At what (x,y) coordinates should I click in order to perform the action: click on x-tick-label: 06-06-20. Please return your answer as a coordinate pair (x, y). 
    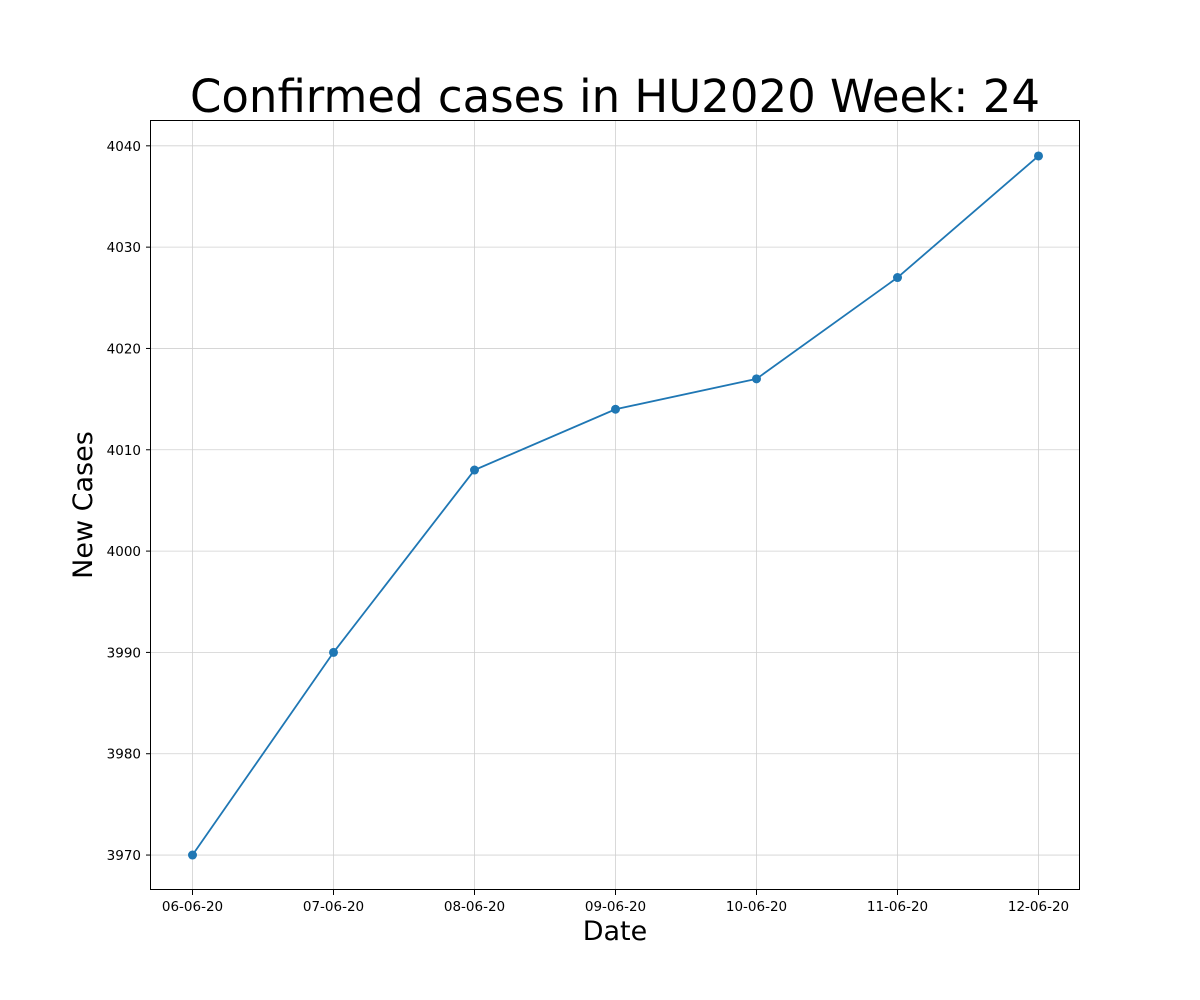
    Looking at the image, I should click on (192, 907).